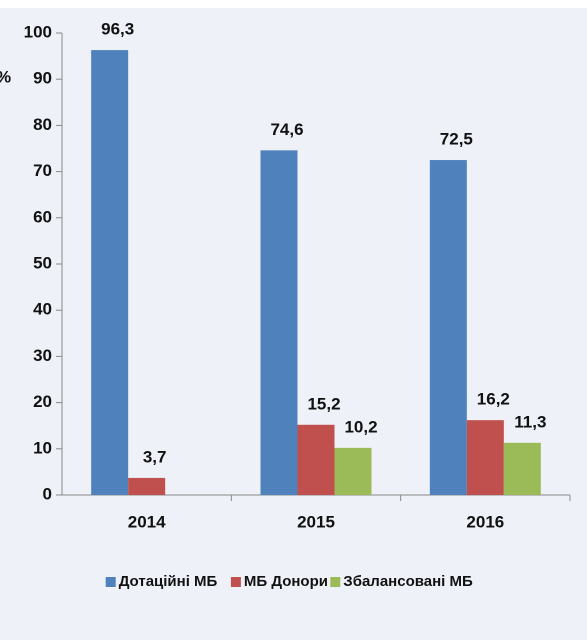 This screenshot has height=640, width=587. Describe the element at coordinates (42, 216) in the screenshot. I see `y-tick-label: 60` at that location.